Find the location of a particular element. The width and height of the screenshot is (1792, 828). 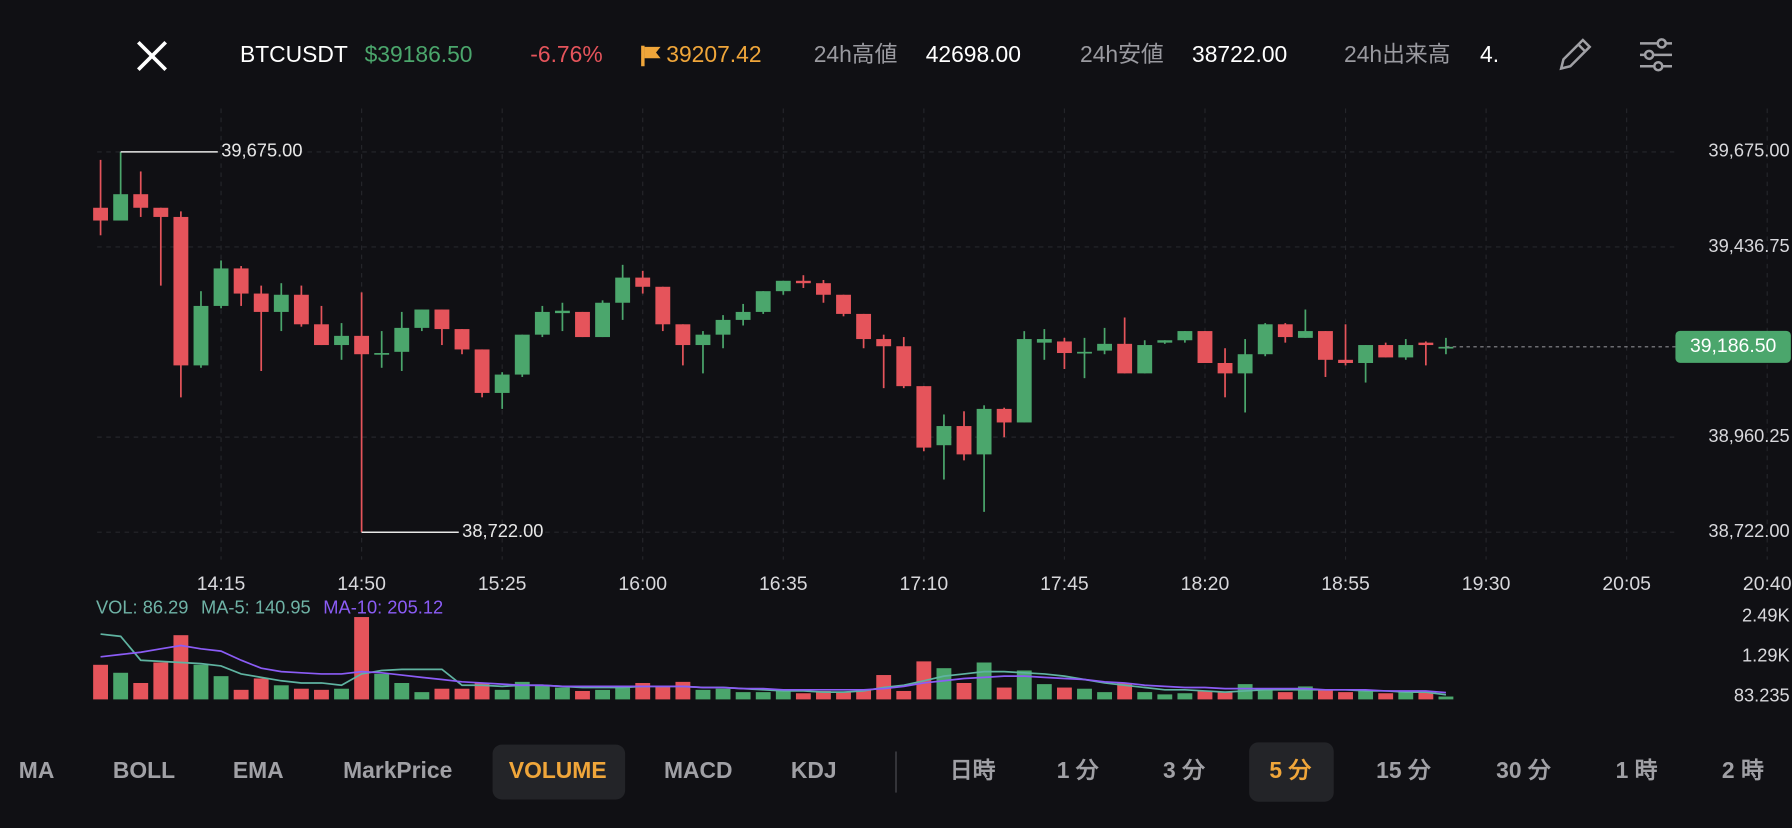

interval-tab: 2 時 is located at coordinates (1743, 770).